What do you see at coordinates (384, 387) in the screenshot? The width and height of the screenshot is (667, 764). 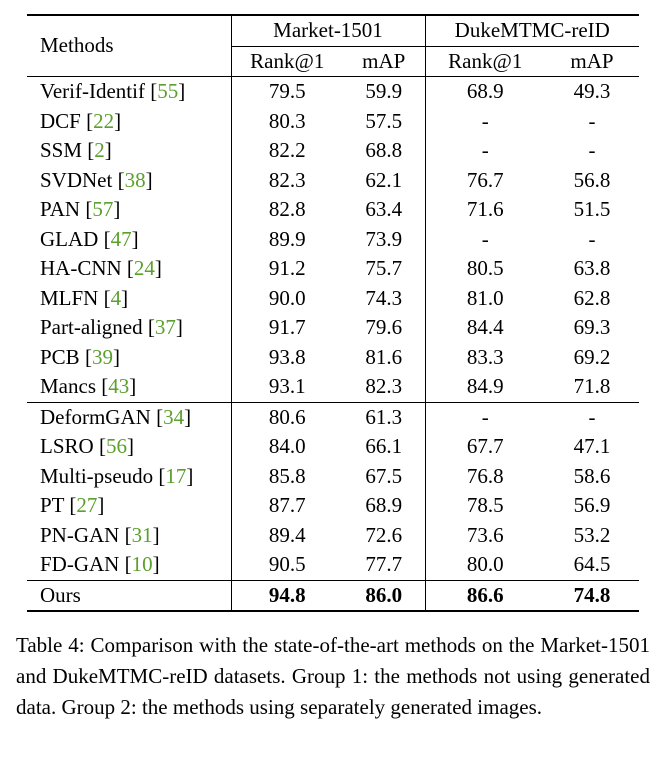 I see `market-map-cell: 82.3` at bounding box center [384, 387].